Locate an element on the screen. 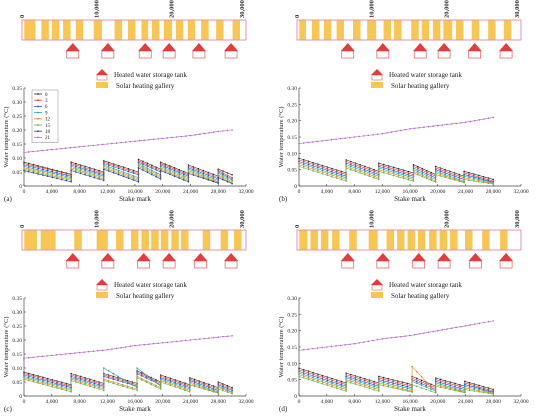 The width and height of the screenshot is (550, 420). x-axis-label: Stake mark is located at coordinates (135, 409).